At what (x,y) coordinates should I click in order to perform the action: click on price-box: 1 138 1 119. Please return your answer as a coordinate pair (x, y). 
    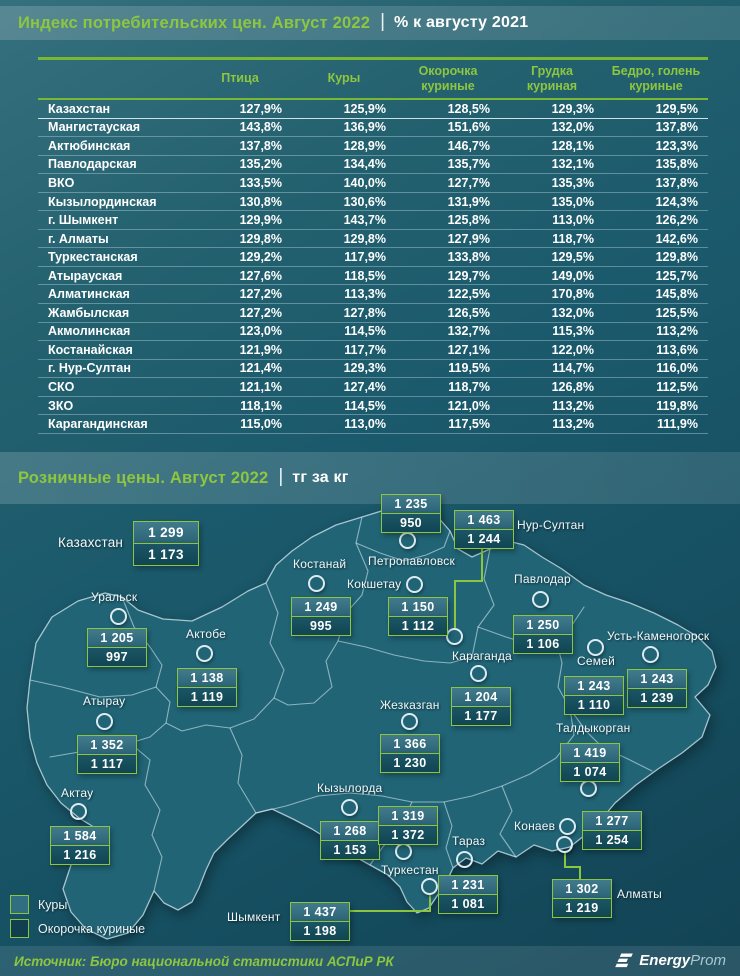
    Looking at the image, I should click on (207, 687).